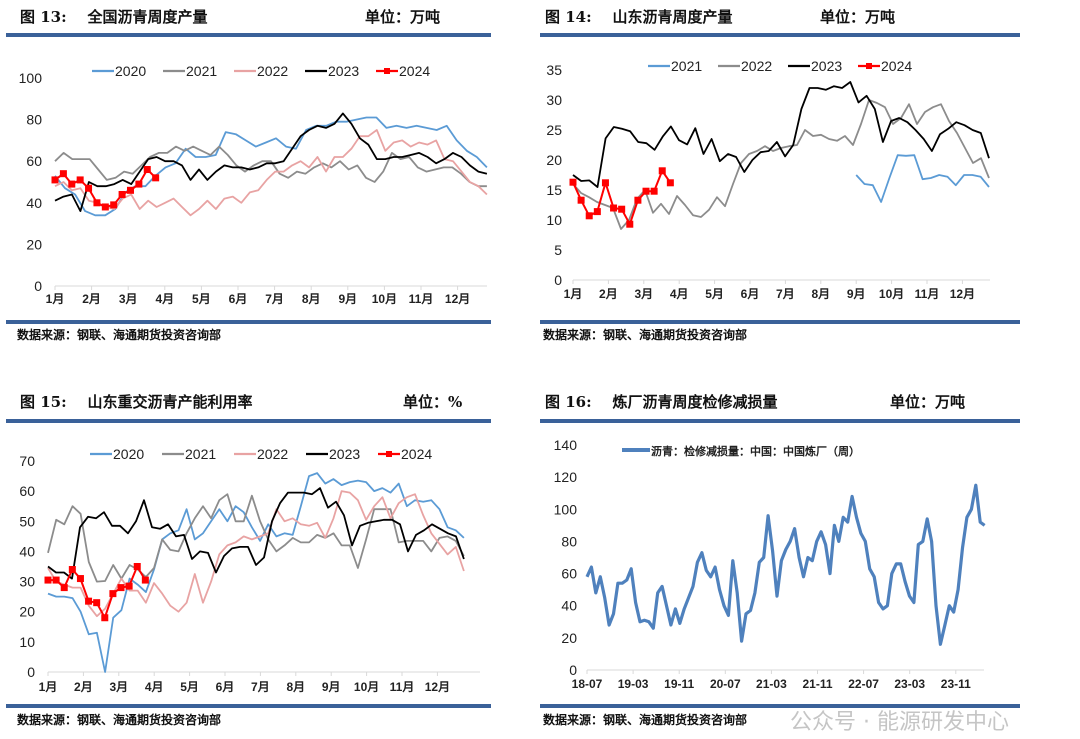 The height and width of the screenshot is (739, 1080). Describe the element at coordinates (587, 684) in the screenshot. I see `x-tick-label: 18-07` at that location.